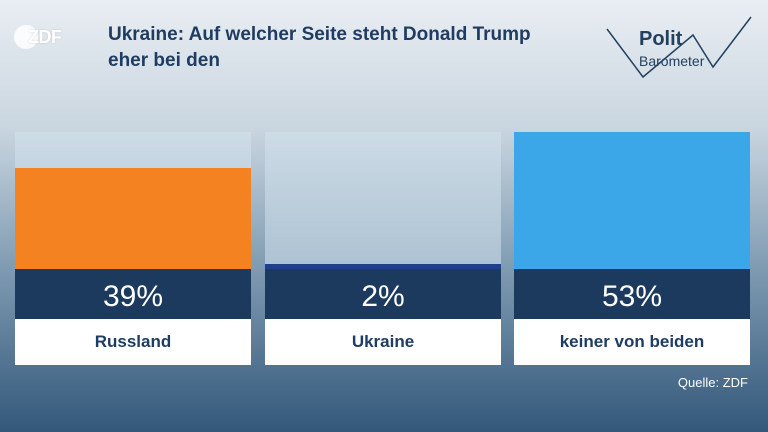 The image size is (768, 432). Describe the element at coordinates (672, 61) in the screenshot. I see `politbarometer-line2: Barometer` at that location.